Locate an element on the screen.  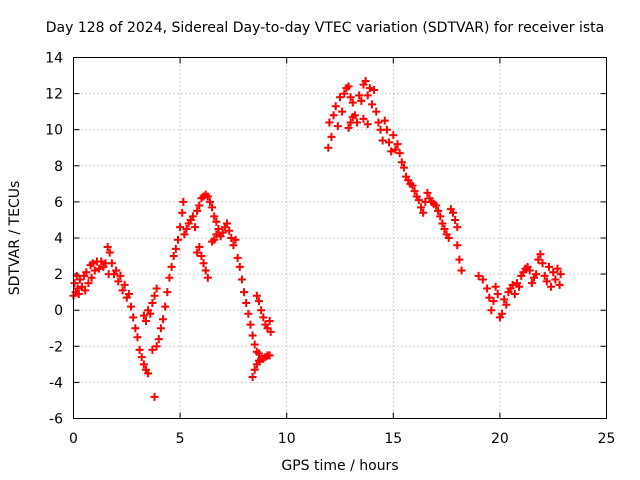
x-tick-label: 15 is located at coordinates (393, 439).